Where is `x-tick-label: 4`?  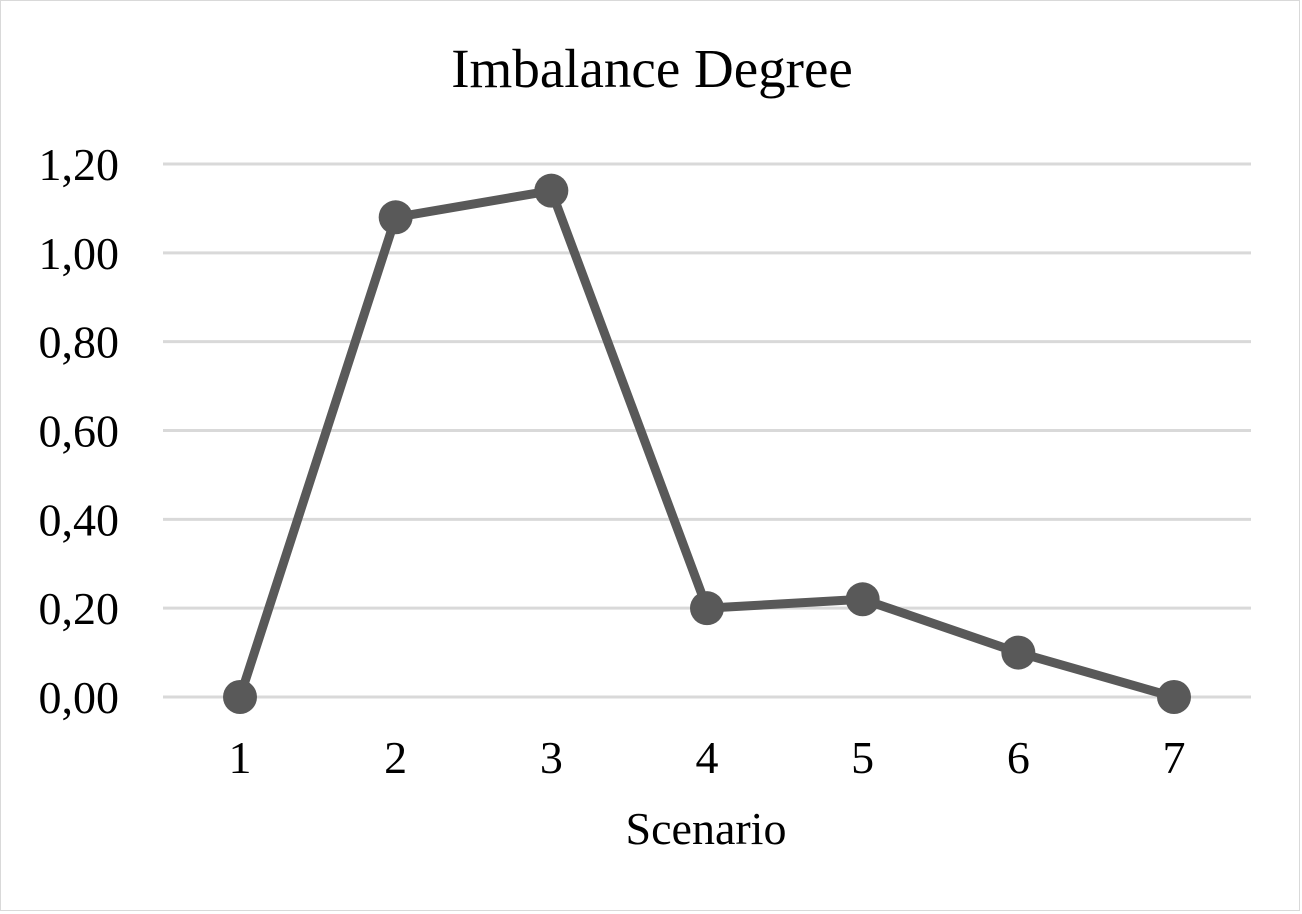
x-tick-label: 4 is located at coordinates (707, 757).